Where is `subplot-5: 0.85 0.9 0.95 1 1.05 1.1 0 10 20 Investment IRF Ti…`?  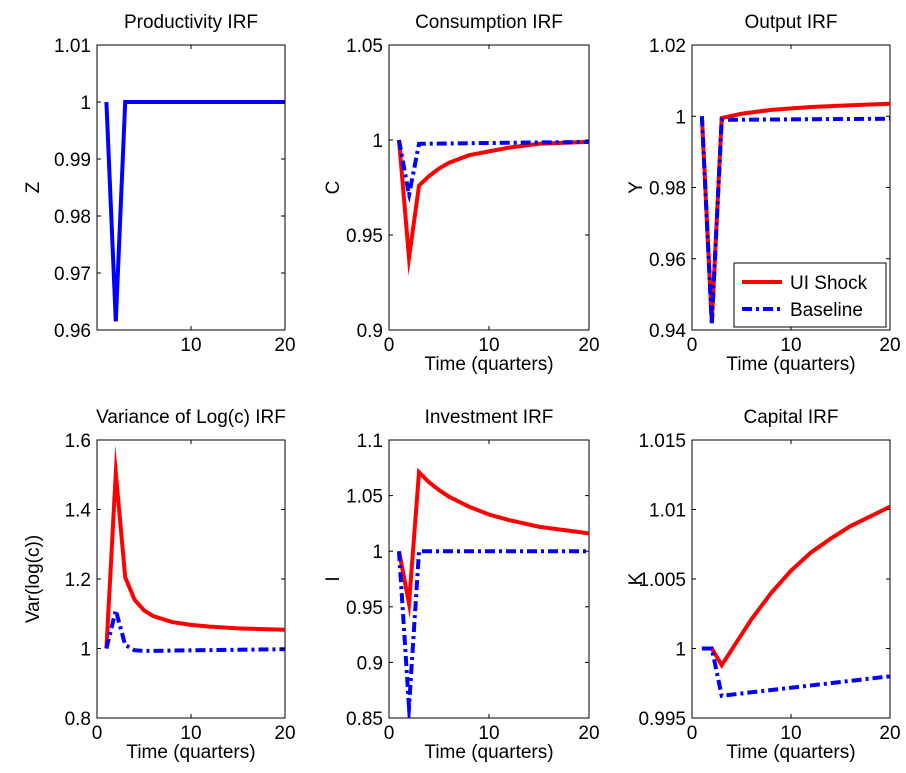
subplot-5: 0.85 0.9 0.95 1 1.05 1.1 0 10 20 Investment IRF Ti… is located at coordinates (461, 585).